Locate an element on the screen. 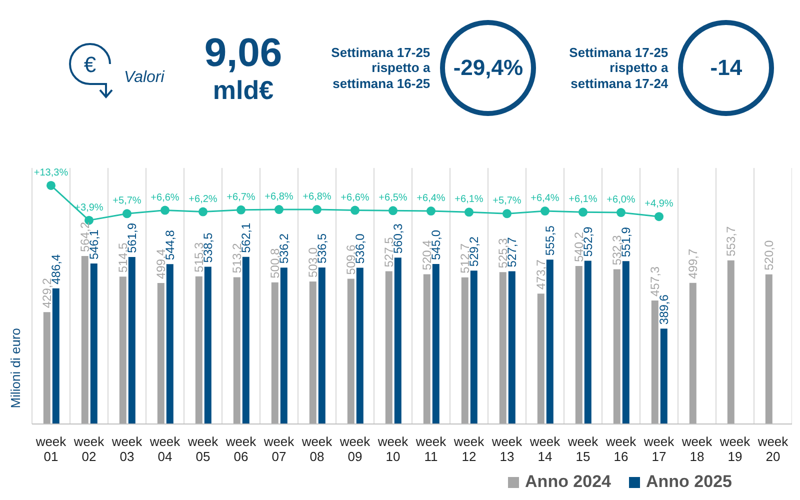  data-label: 473,7 is located at coordinates (541, 274).